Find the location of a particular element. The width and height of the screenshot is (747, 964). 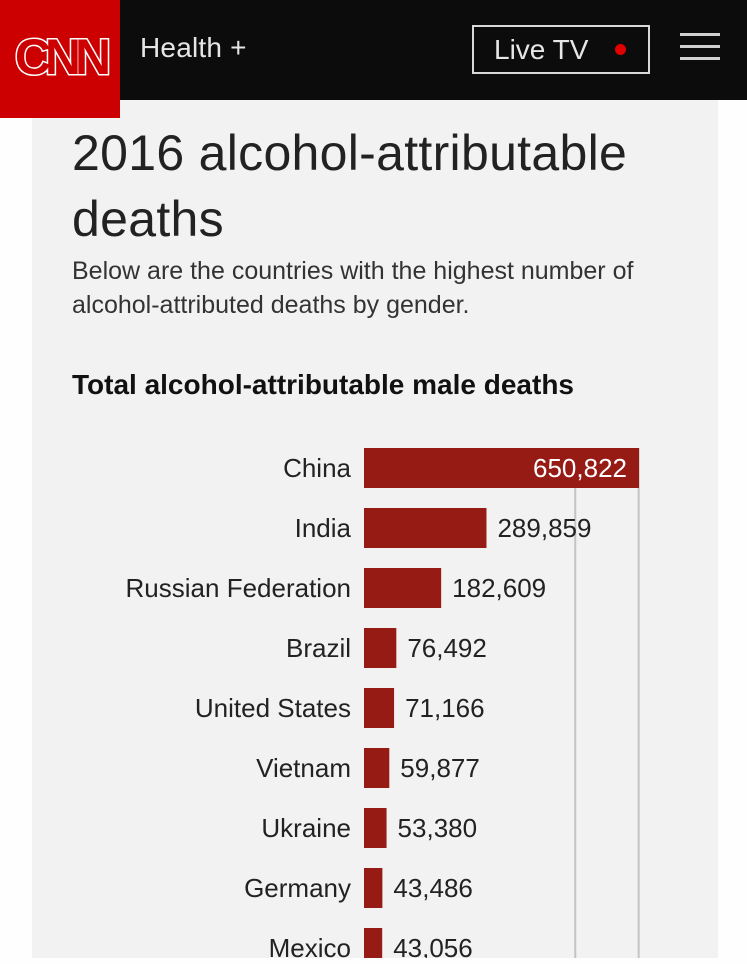

category-label-8: Mexico is located at coordinates (310, 948).